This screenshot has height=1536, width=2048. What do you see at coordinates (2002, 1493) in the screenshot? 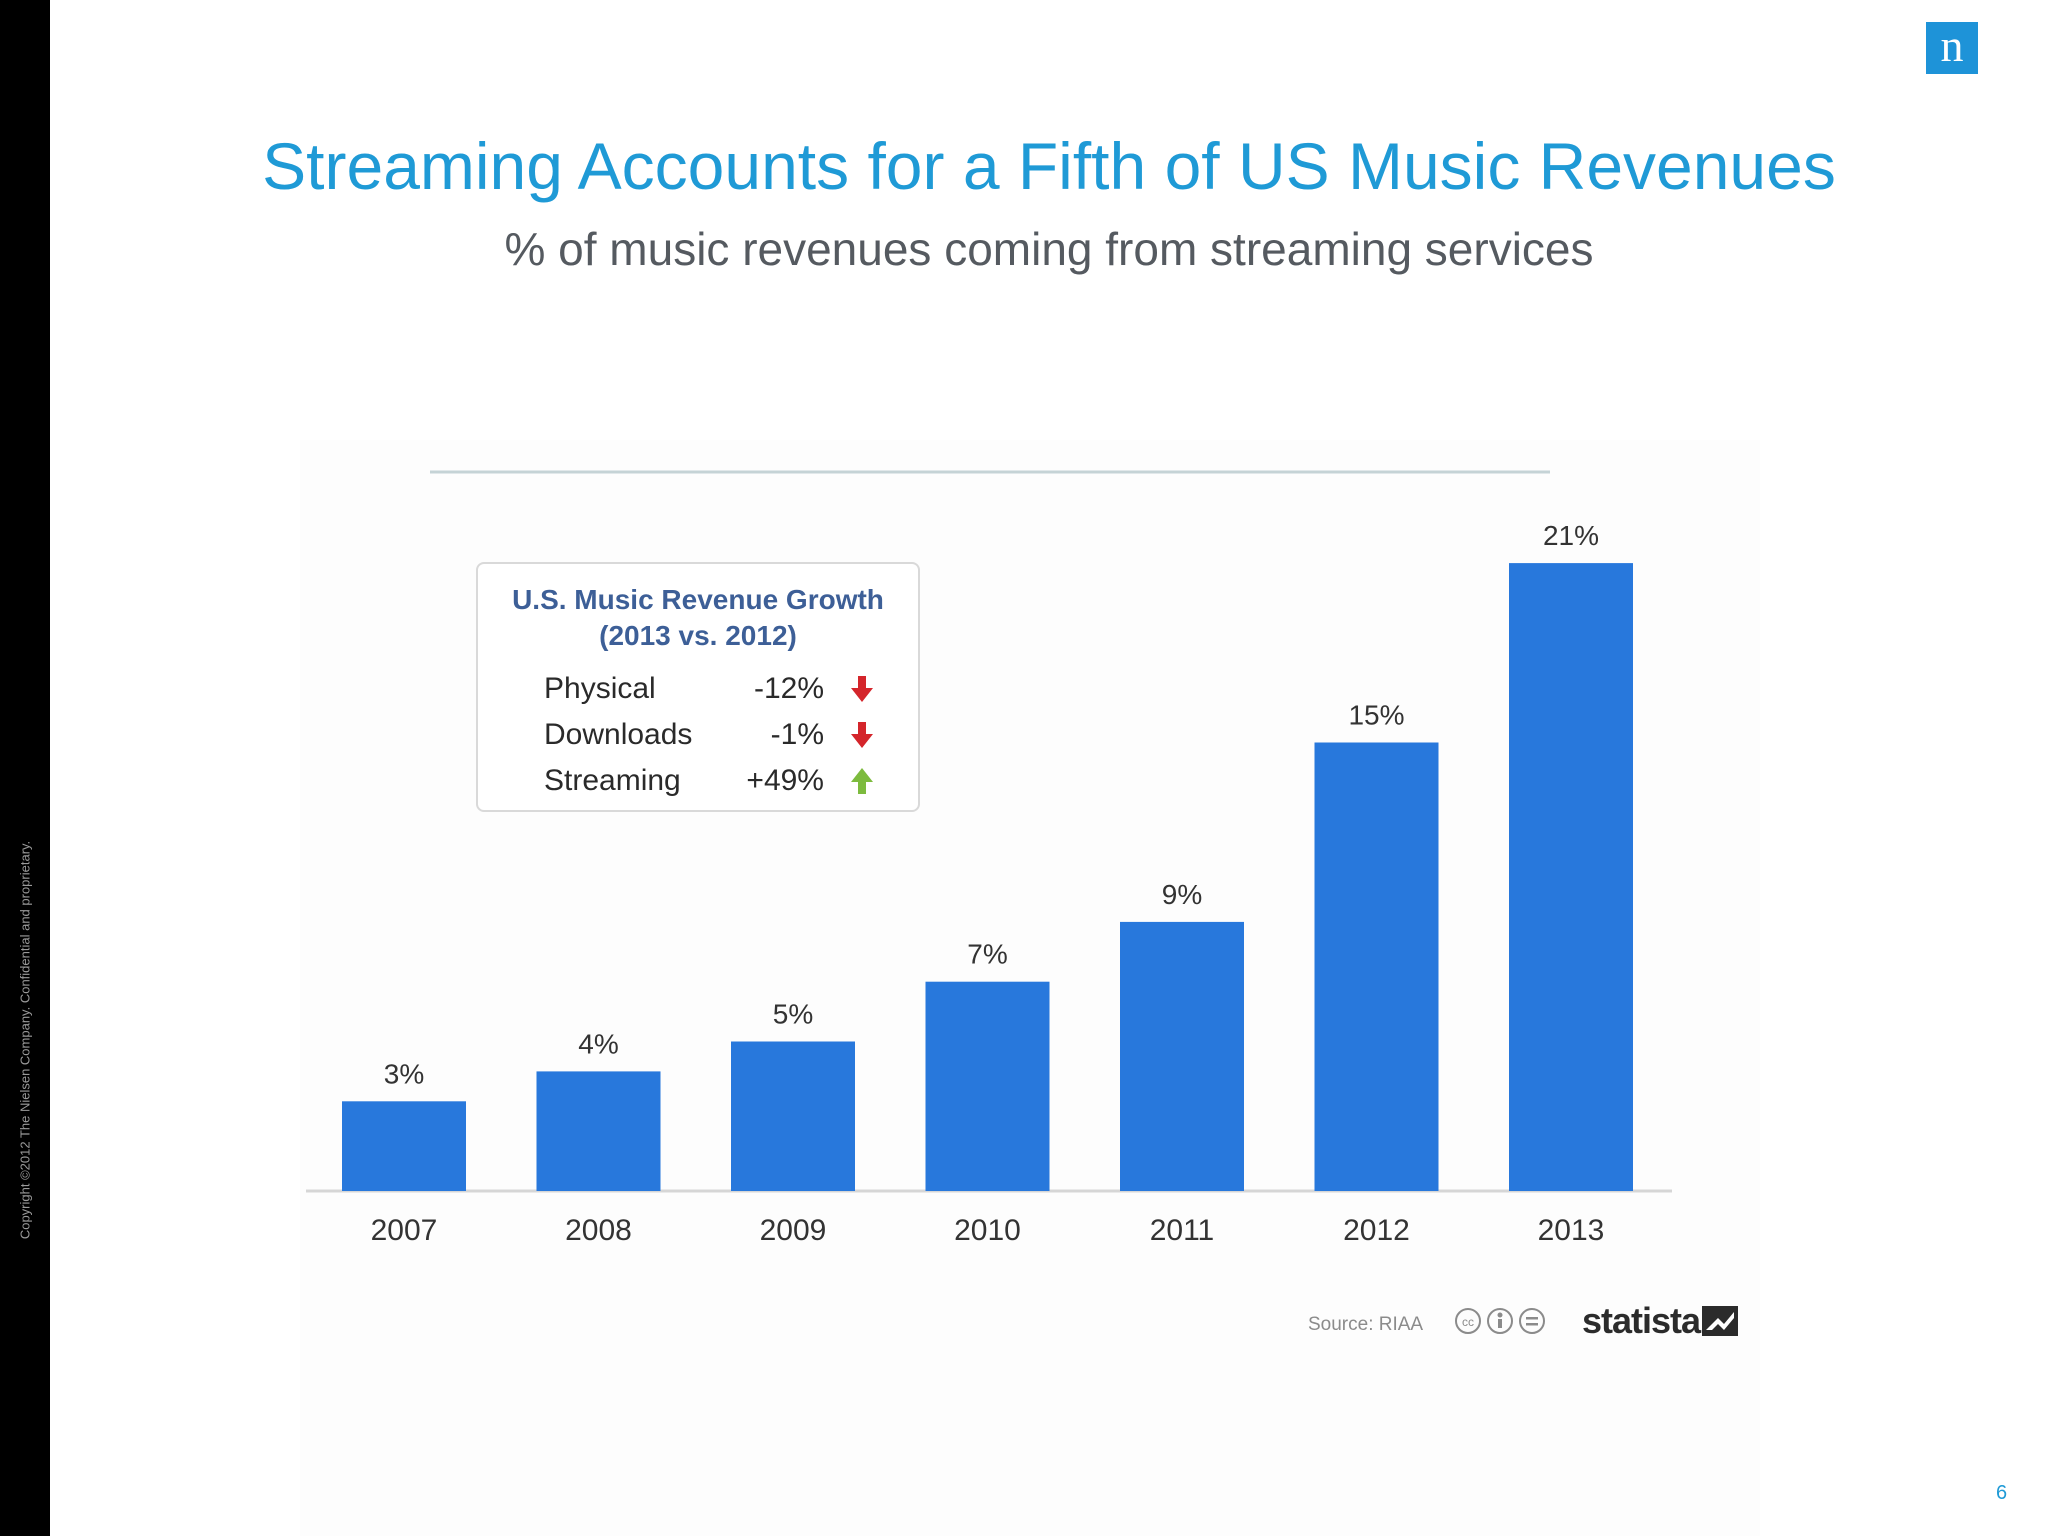
I see `page-number: 6` at bounding box center [2002, 1493].